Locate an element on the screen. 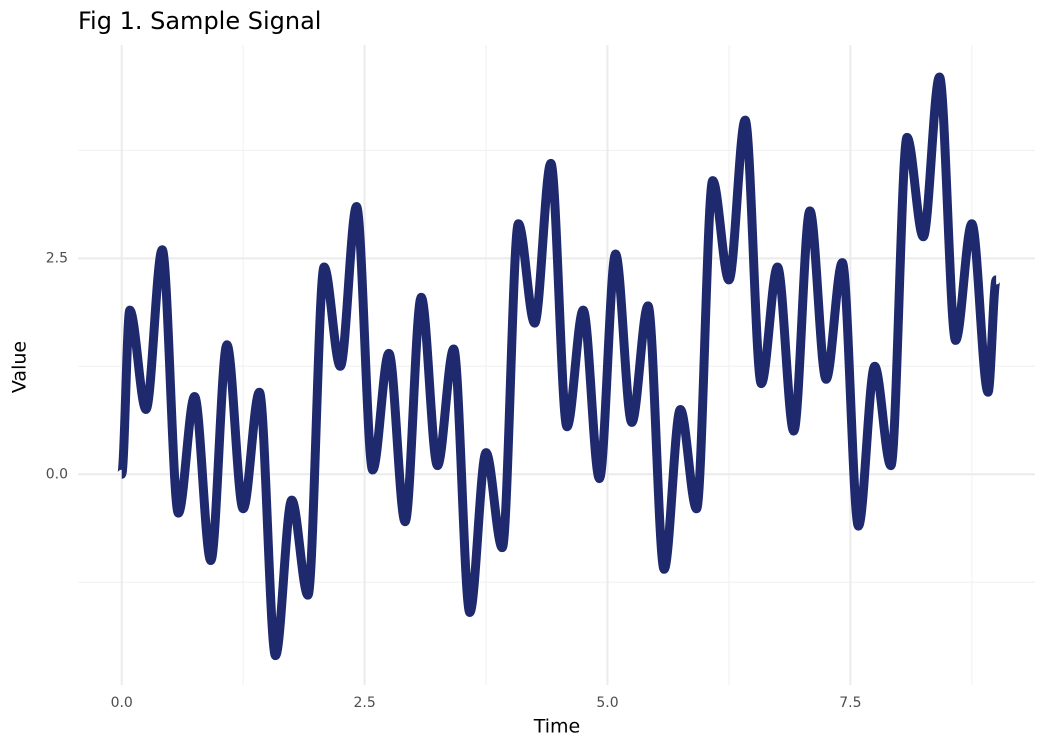 Image resolution: width=1050 pixels, height=750 pixels. x-tick-label: 5.0 is located at coordinates (607, 703).